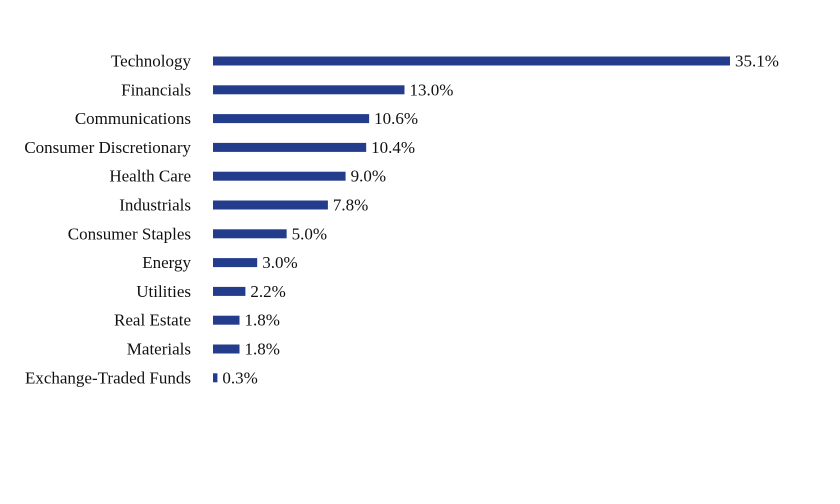 Image resolution: width=840 pixels, height=504 pixels. I want to click on bar-energy, so click(235, 263).